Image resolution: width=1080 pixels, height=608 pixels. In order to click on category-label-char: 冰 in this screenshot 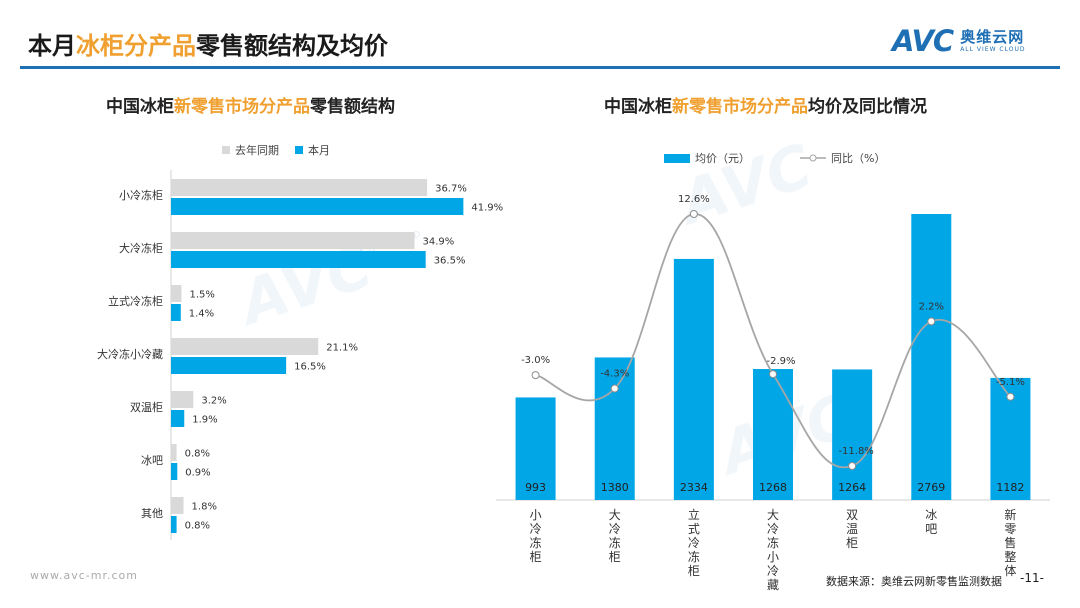, I will do `click(931, 515)`.